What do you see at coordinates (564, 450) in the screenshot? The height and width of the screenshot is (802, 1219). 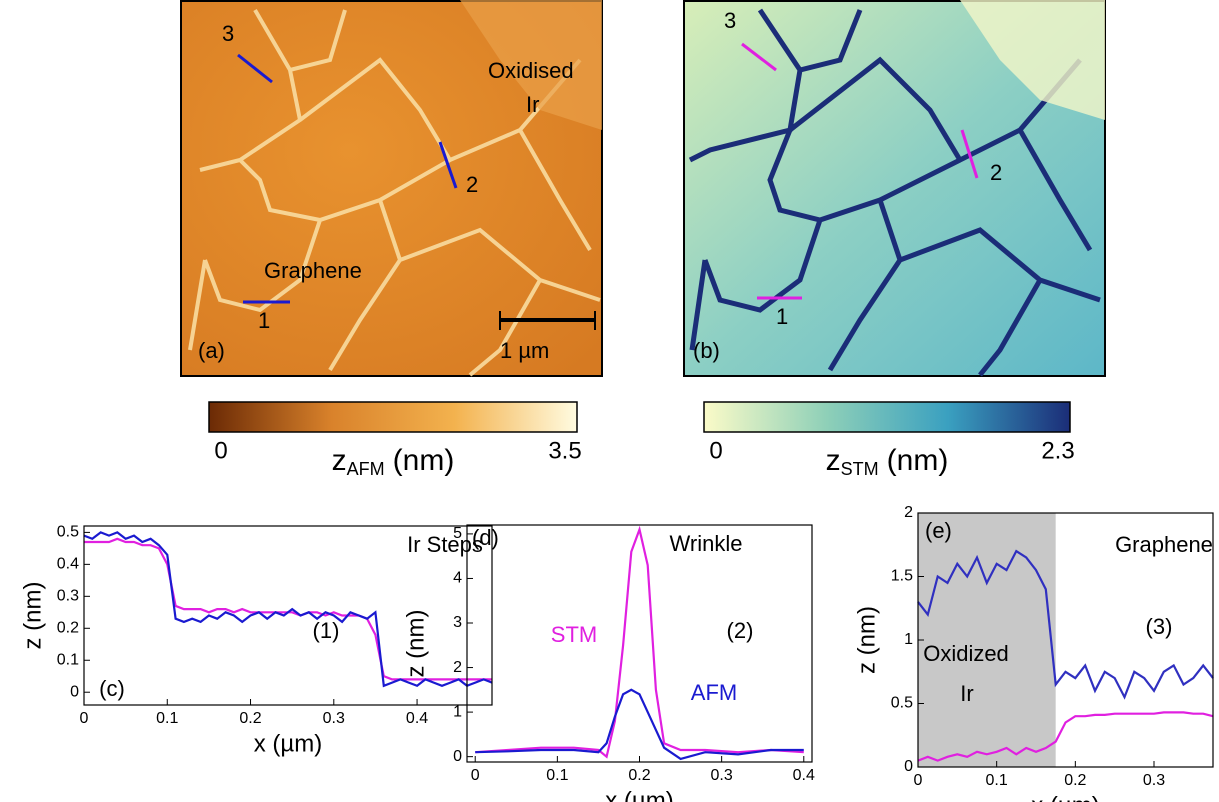 I see `colorbar-tick-label: 3.5` at bounding box center [564, 450].